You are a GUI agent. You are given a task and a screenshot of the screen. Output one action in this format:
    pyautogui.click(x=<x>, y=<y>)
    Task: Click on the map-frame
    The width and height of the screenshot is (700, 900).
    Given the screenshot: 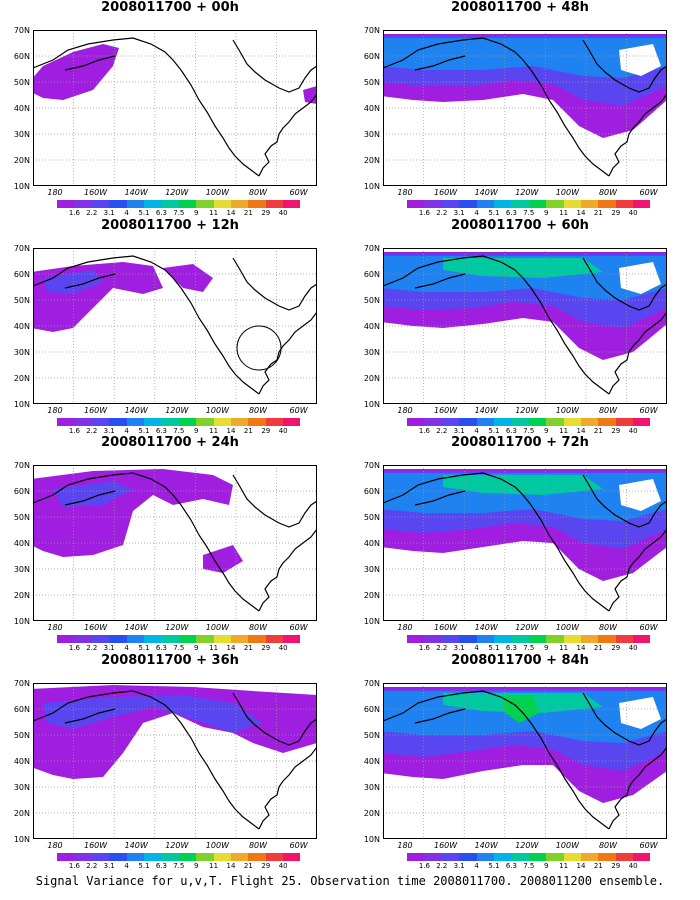 What is the action you would take?
    pyautogui.click(x=175, y=326)
    